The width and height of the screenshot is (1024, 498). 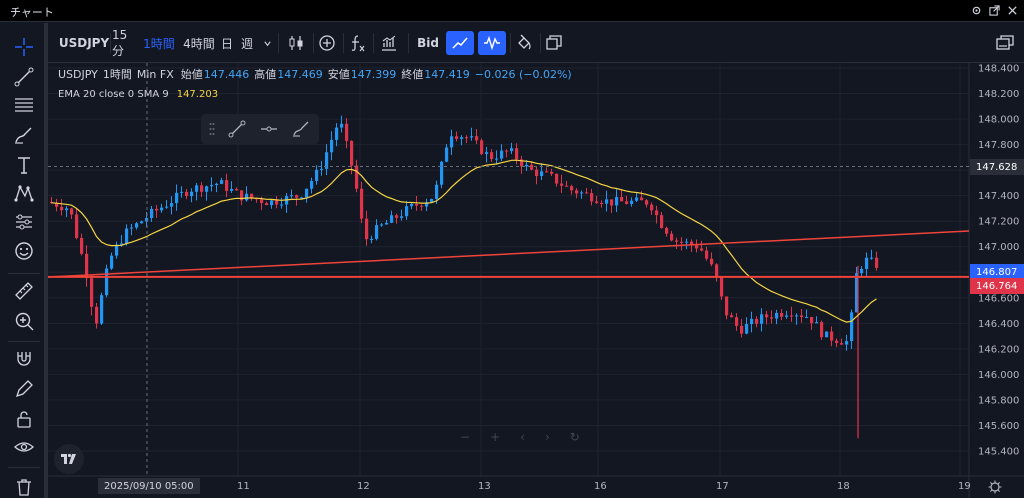 I want to click on interval-1h-button: 1時間, so click(x=159, y=43).